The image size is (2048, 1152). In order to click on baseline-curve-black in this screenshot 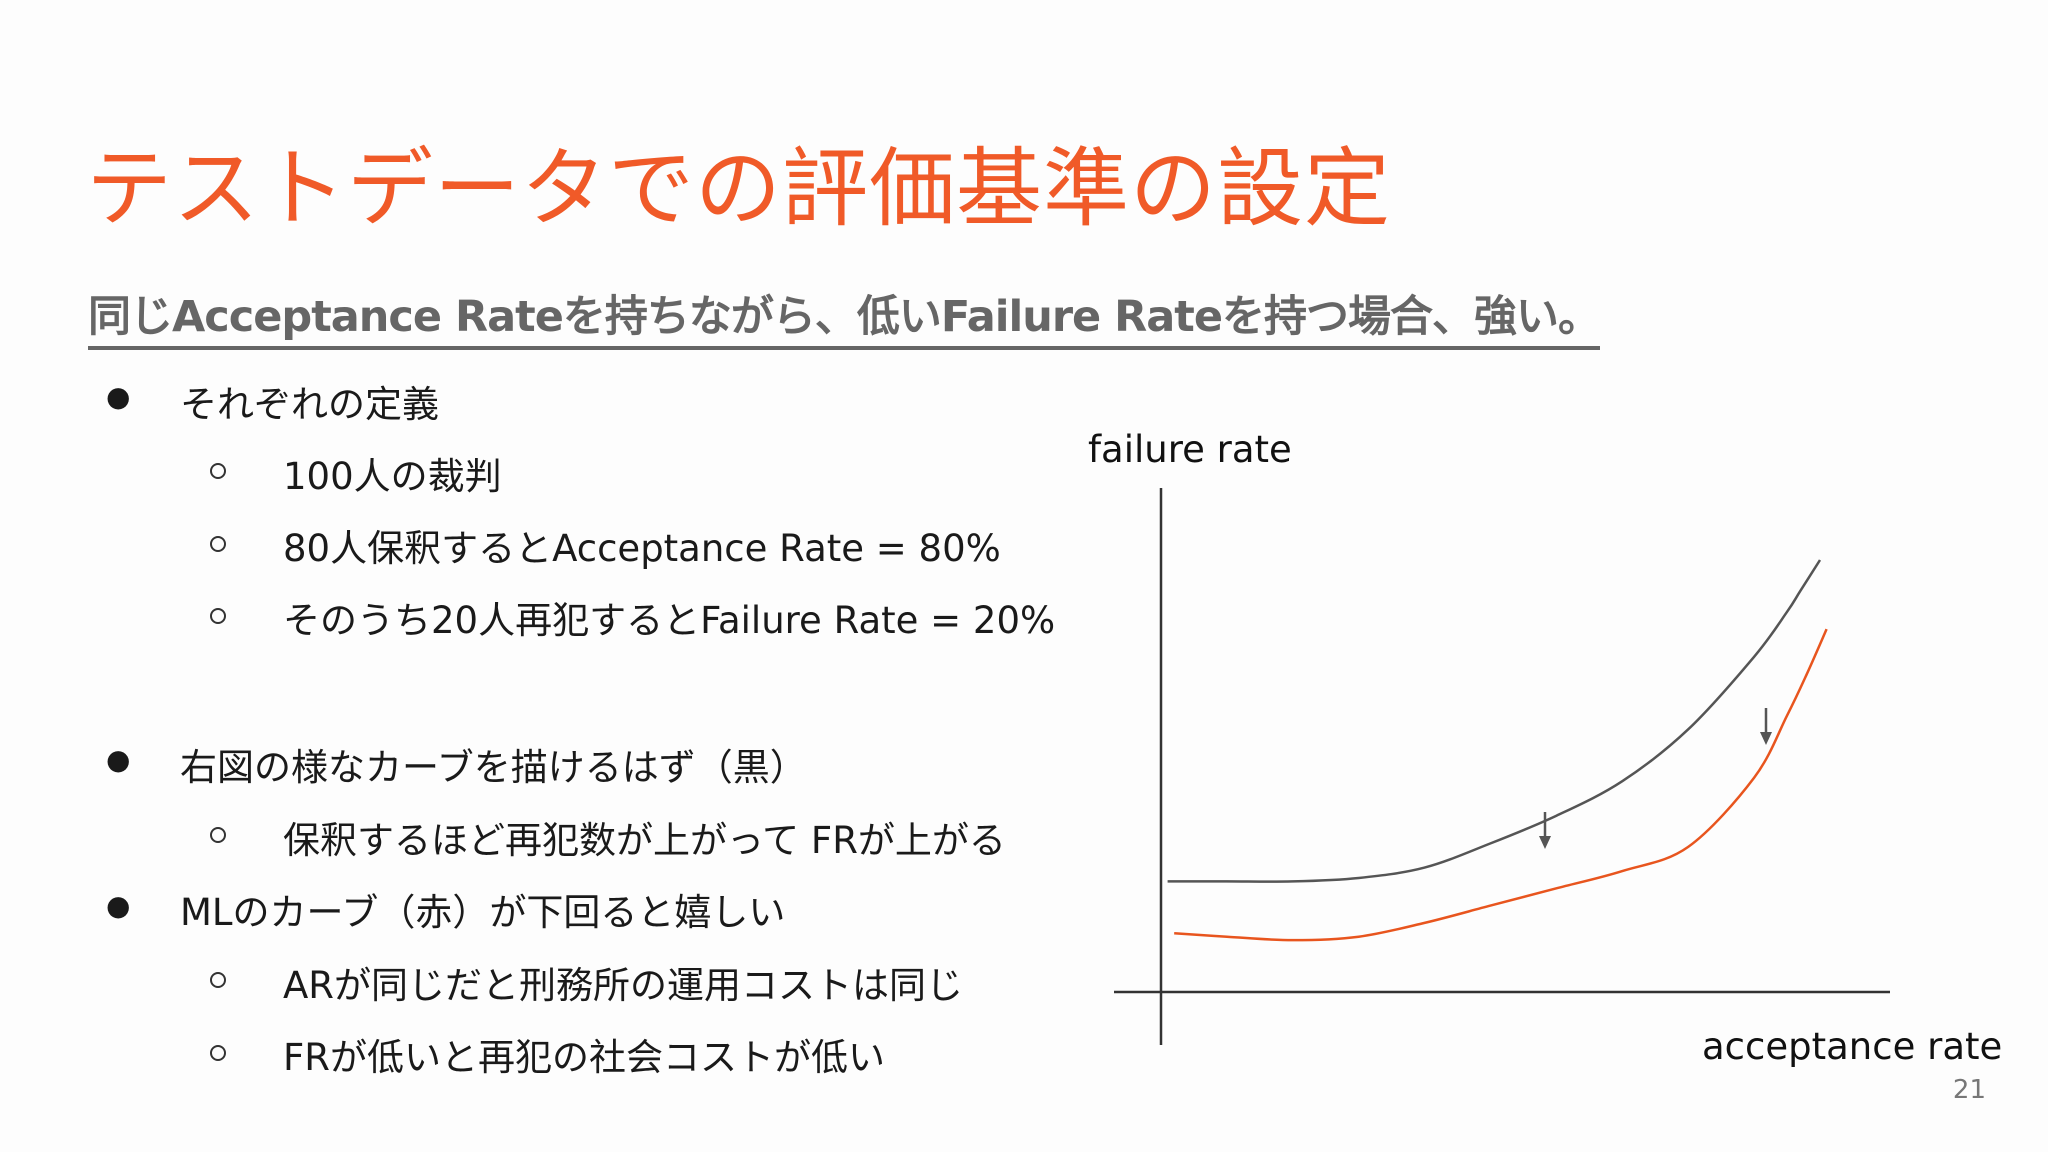, I will do `click(1494, 721)`.